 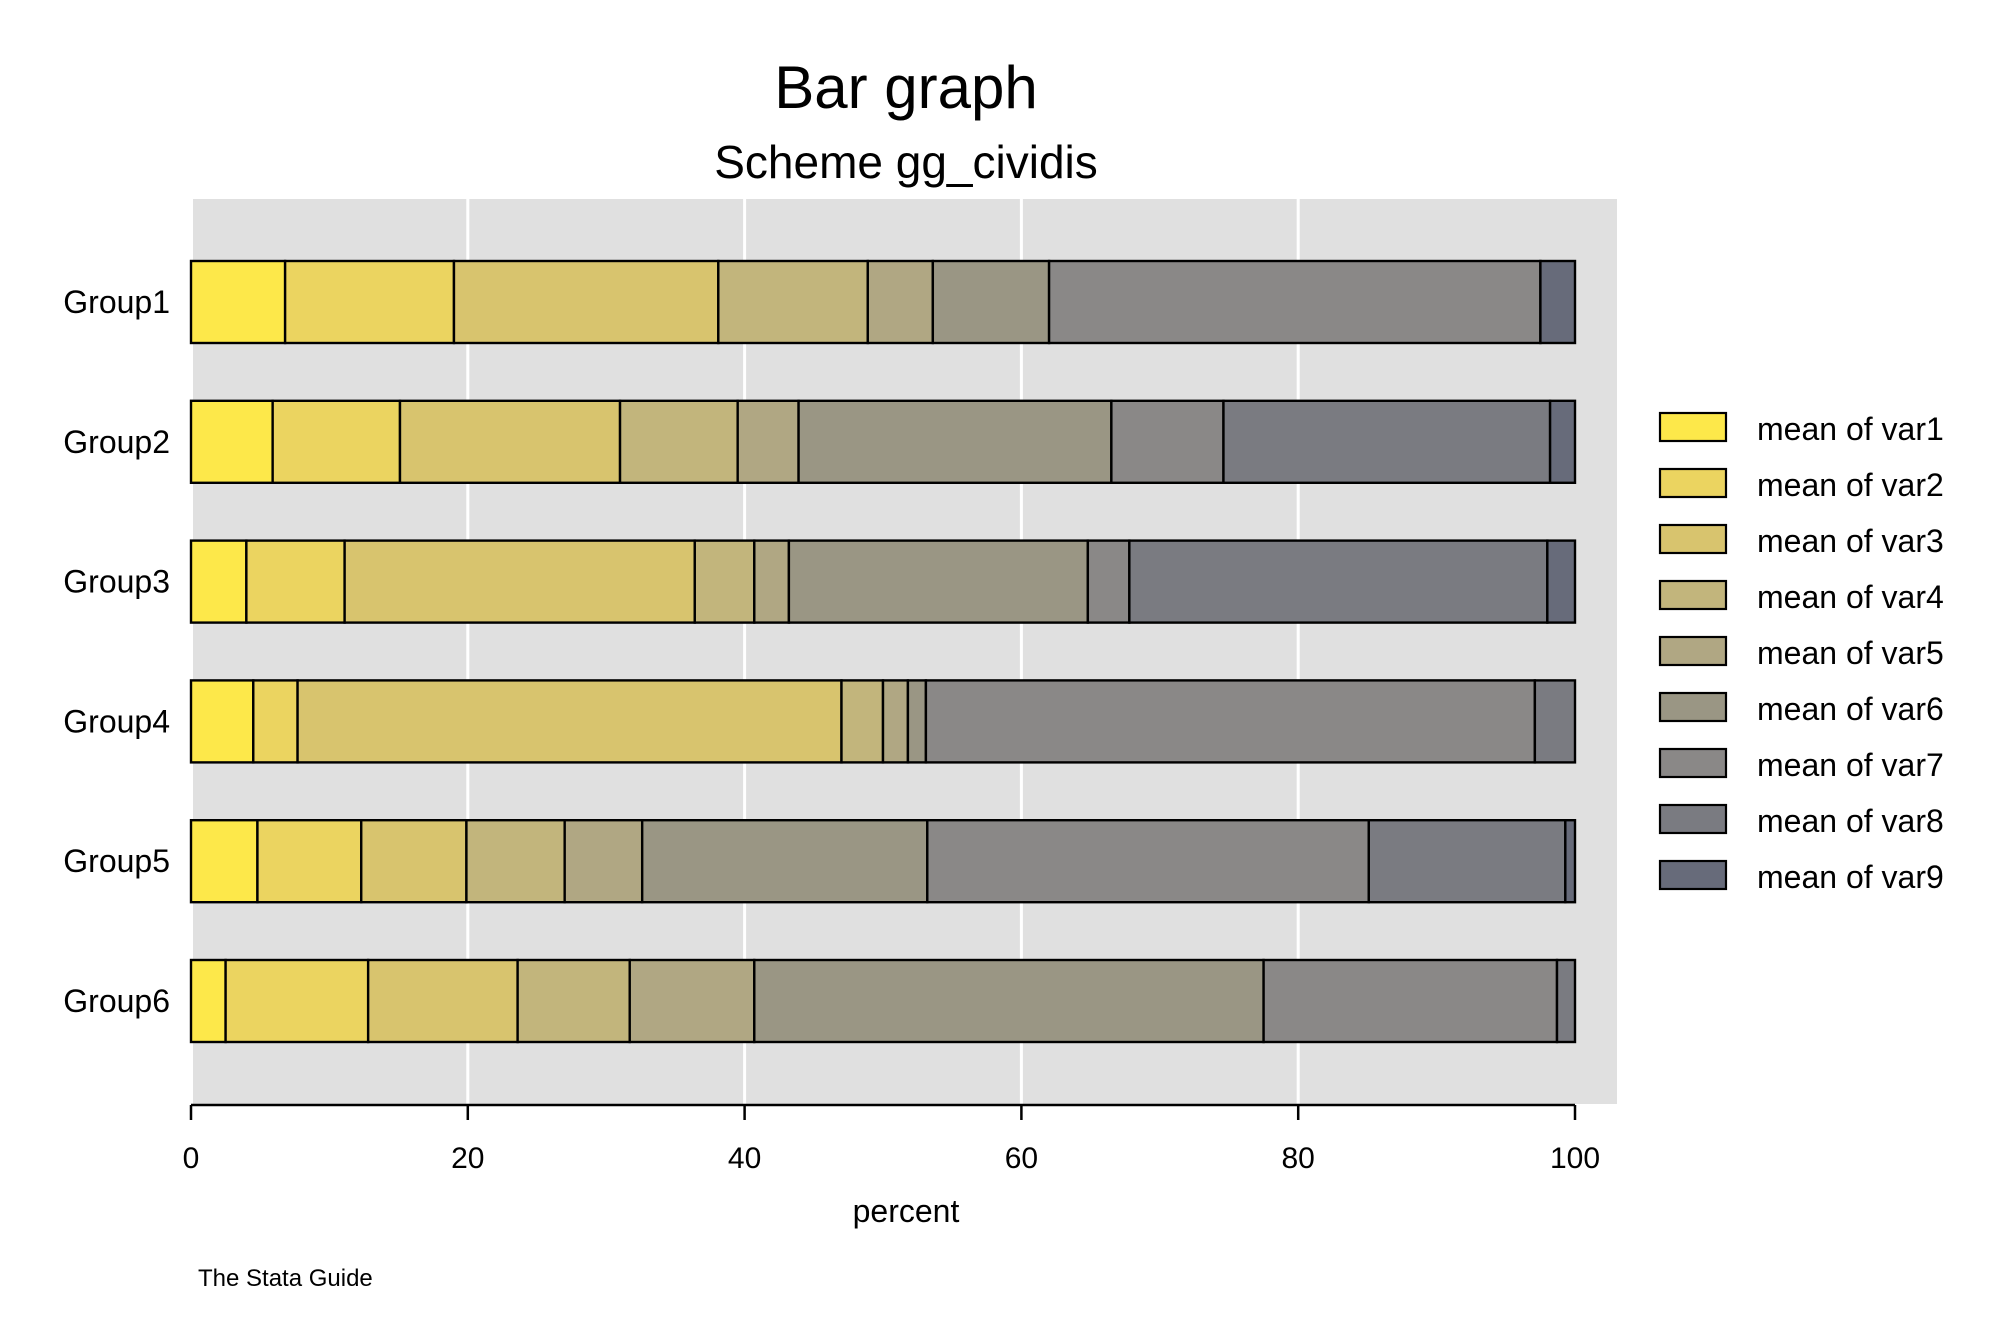 I want to click on bar-stack-group1, so click(x=883, y=302).